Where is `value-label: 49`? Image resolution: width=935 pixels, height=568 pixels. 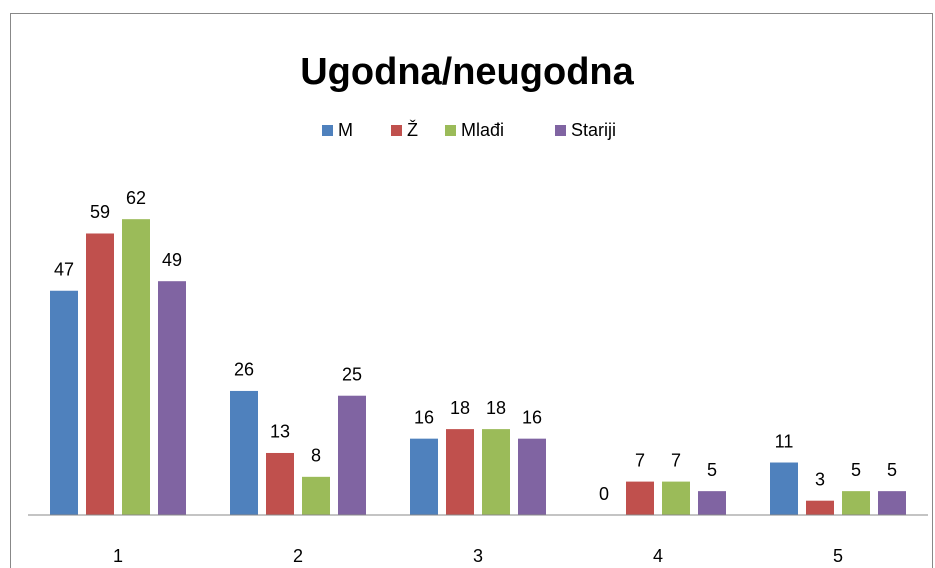
value-label: 49 is located at coordinates (172, 260).